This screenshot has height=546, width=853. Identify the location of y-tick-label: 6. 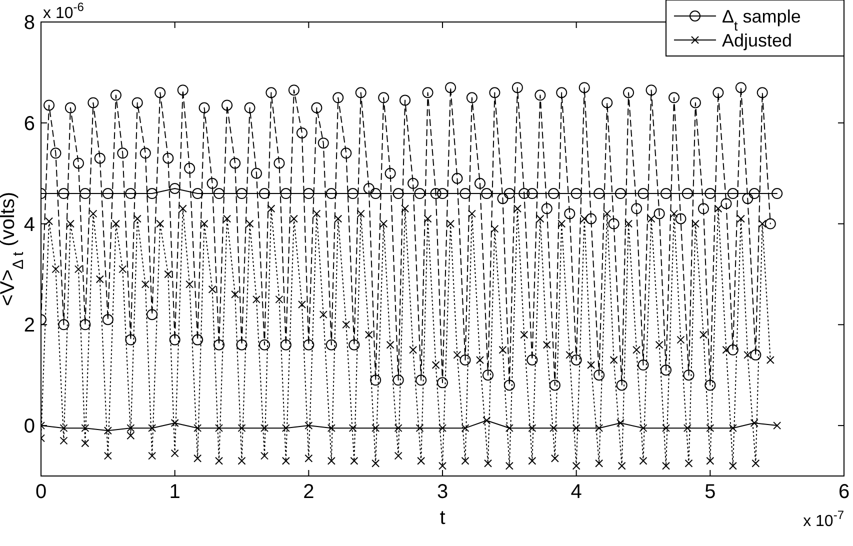
(29, 123).